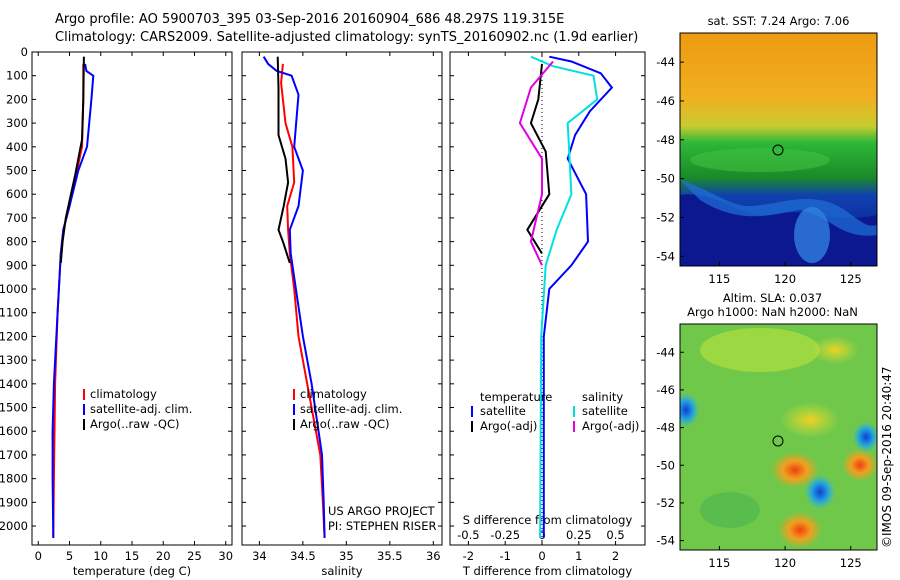 The height and width of the screenshot is (580, 900). I want to click on x-tick-label: 5, so click(69, 556).